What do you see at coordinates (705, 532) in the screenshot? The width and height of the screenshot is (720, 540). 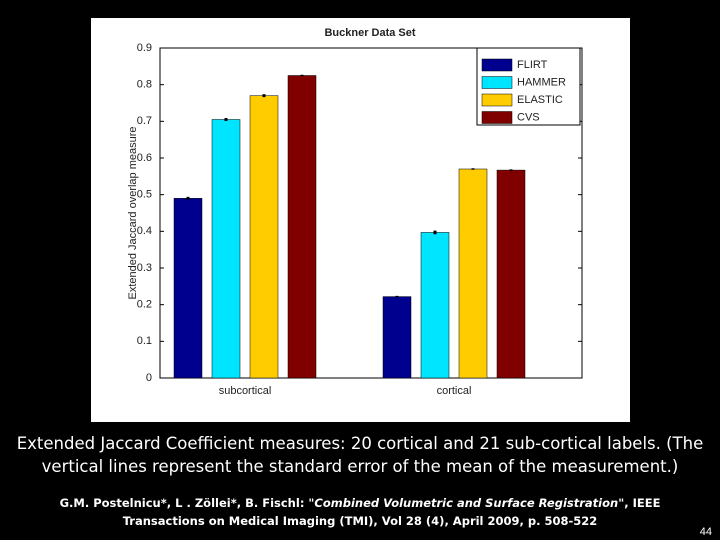 I see `page-number: 44` at bounding box center [705, 532].